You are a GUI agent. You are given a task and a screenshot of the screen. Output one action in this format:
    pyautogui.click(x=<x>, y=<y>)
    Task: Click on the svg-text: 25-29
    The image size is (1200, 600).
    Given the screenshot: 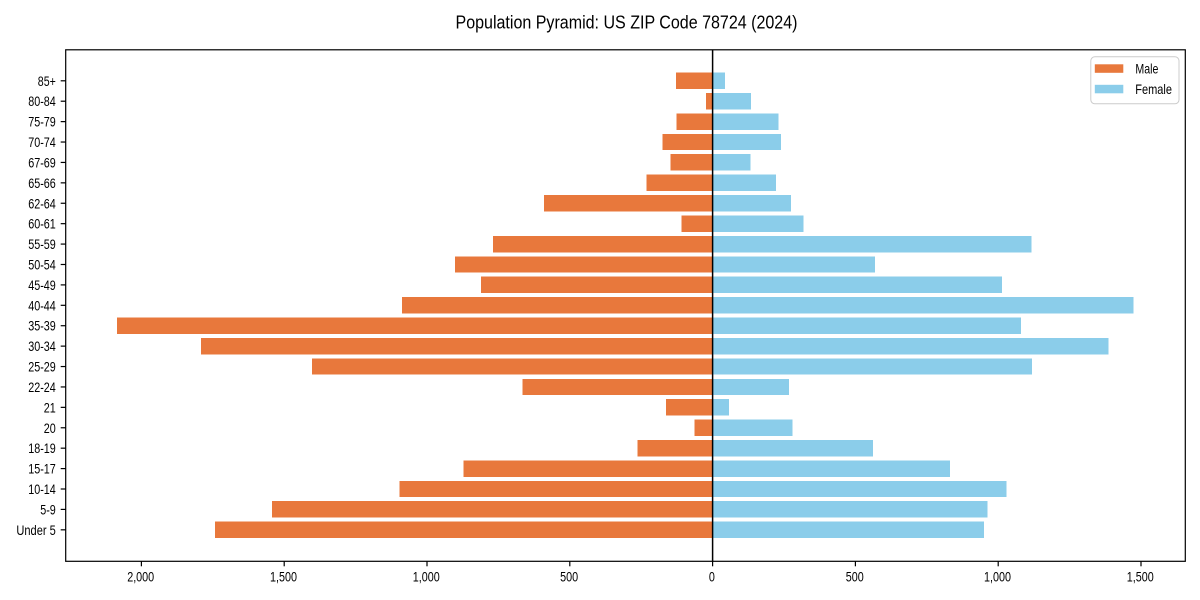 What is the action you would take?
    pyautogui.click(x=42, y=367)
    